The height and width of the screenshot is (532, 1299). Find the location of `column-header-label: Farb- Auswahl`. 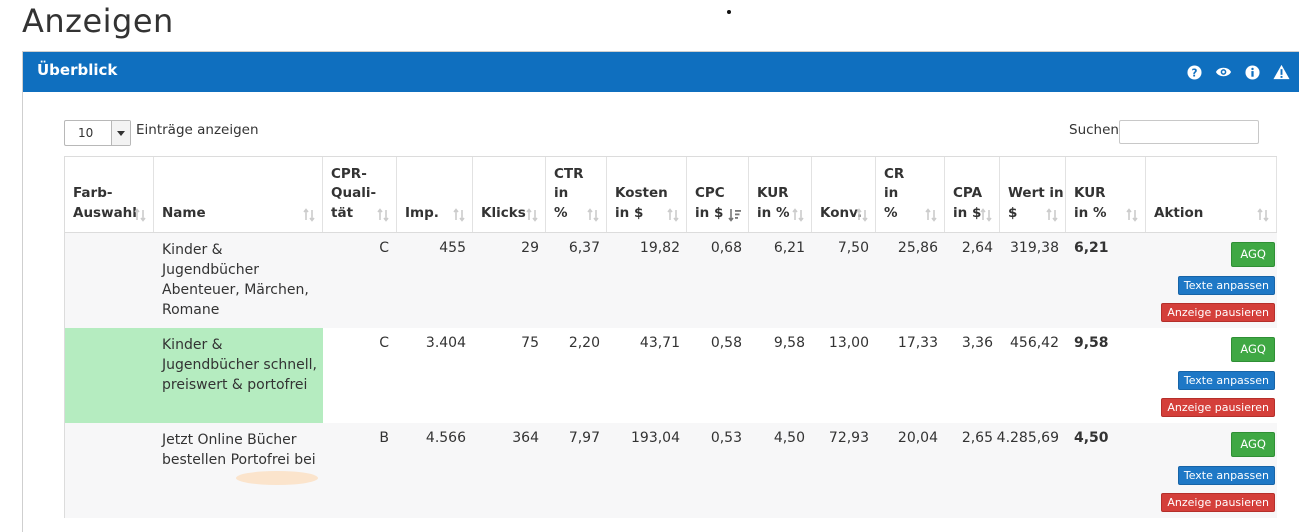

column-header-label: Farb- Auswahl is located at coordinates (105, 203).